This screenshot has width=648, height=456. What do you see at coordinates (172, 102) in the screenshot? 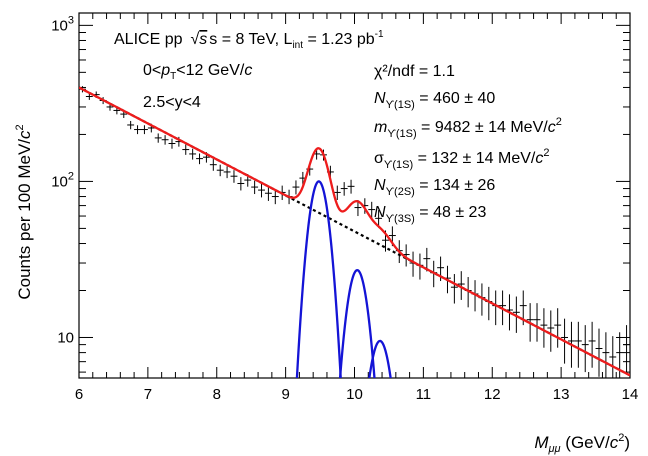
I see `rapidity-label: 2.5<y<4` at bounding box center [172, 102].